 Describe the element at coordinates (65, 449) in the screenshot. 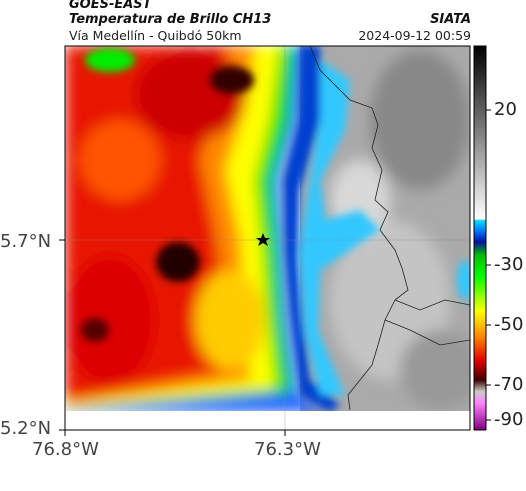

I see `lon-tick-76-8: 76.8°W` at that location.